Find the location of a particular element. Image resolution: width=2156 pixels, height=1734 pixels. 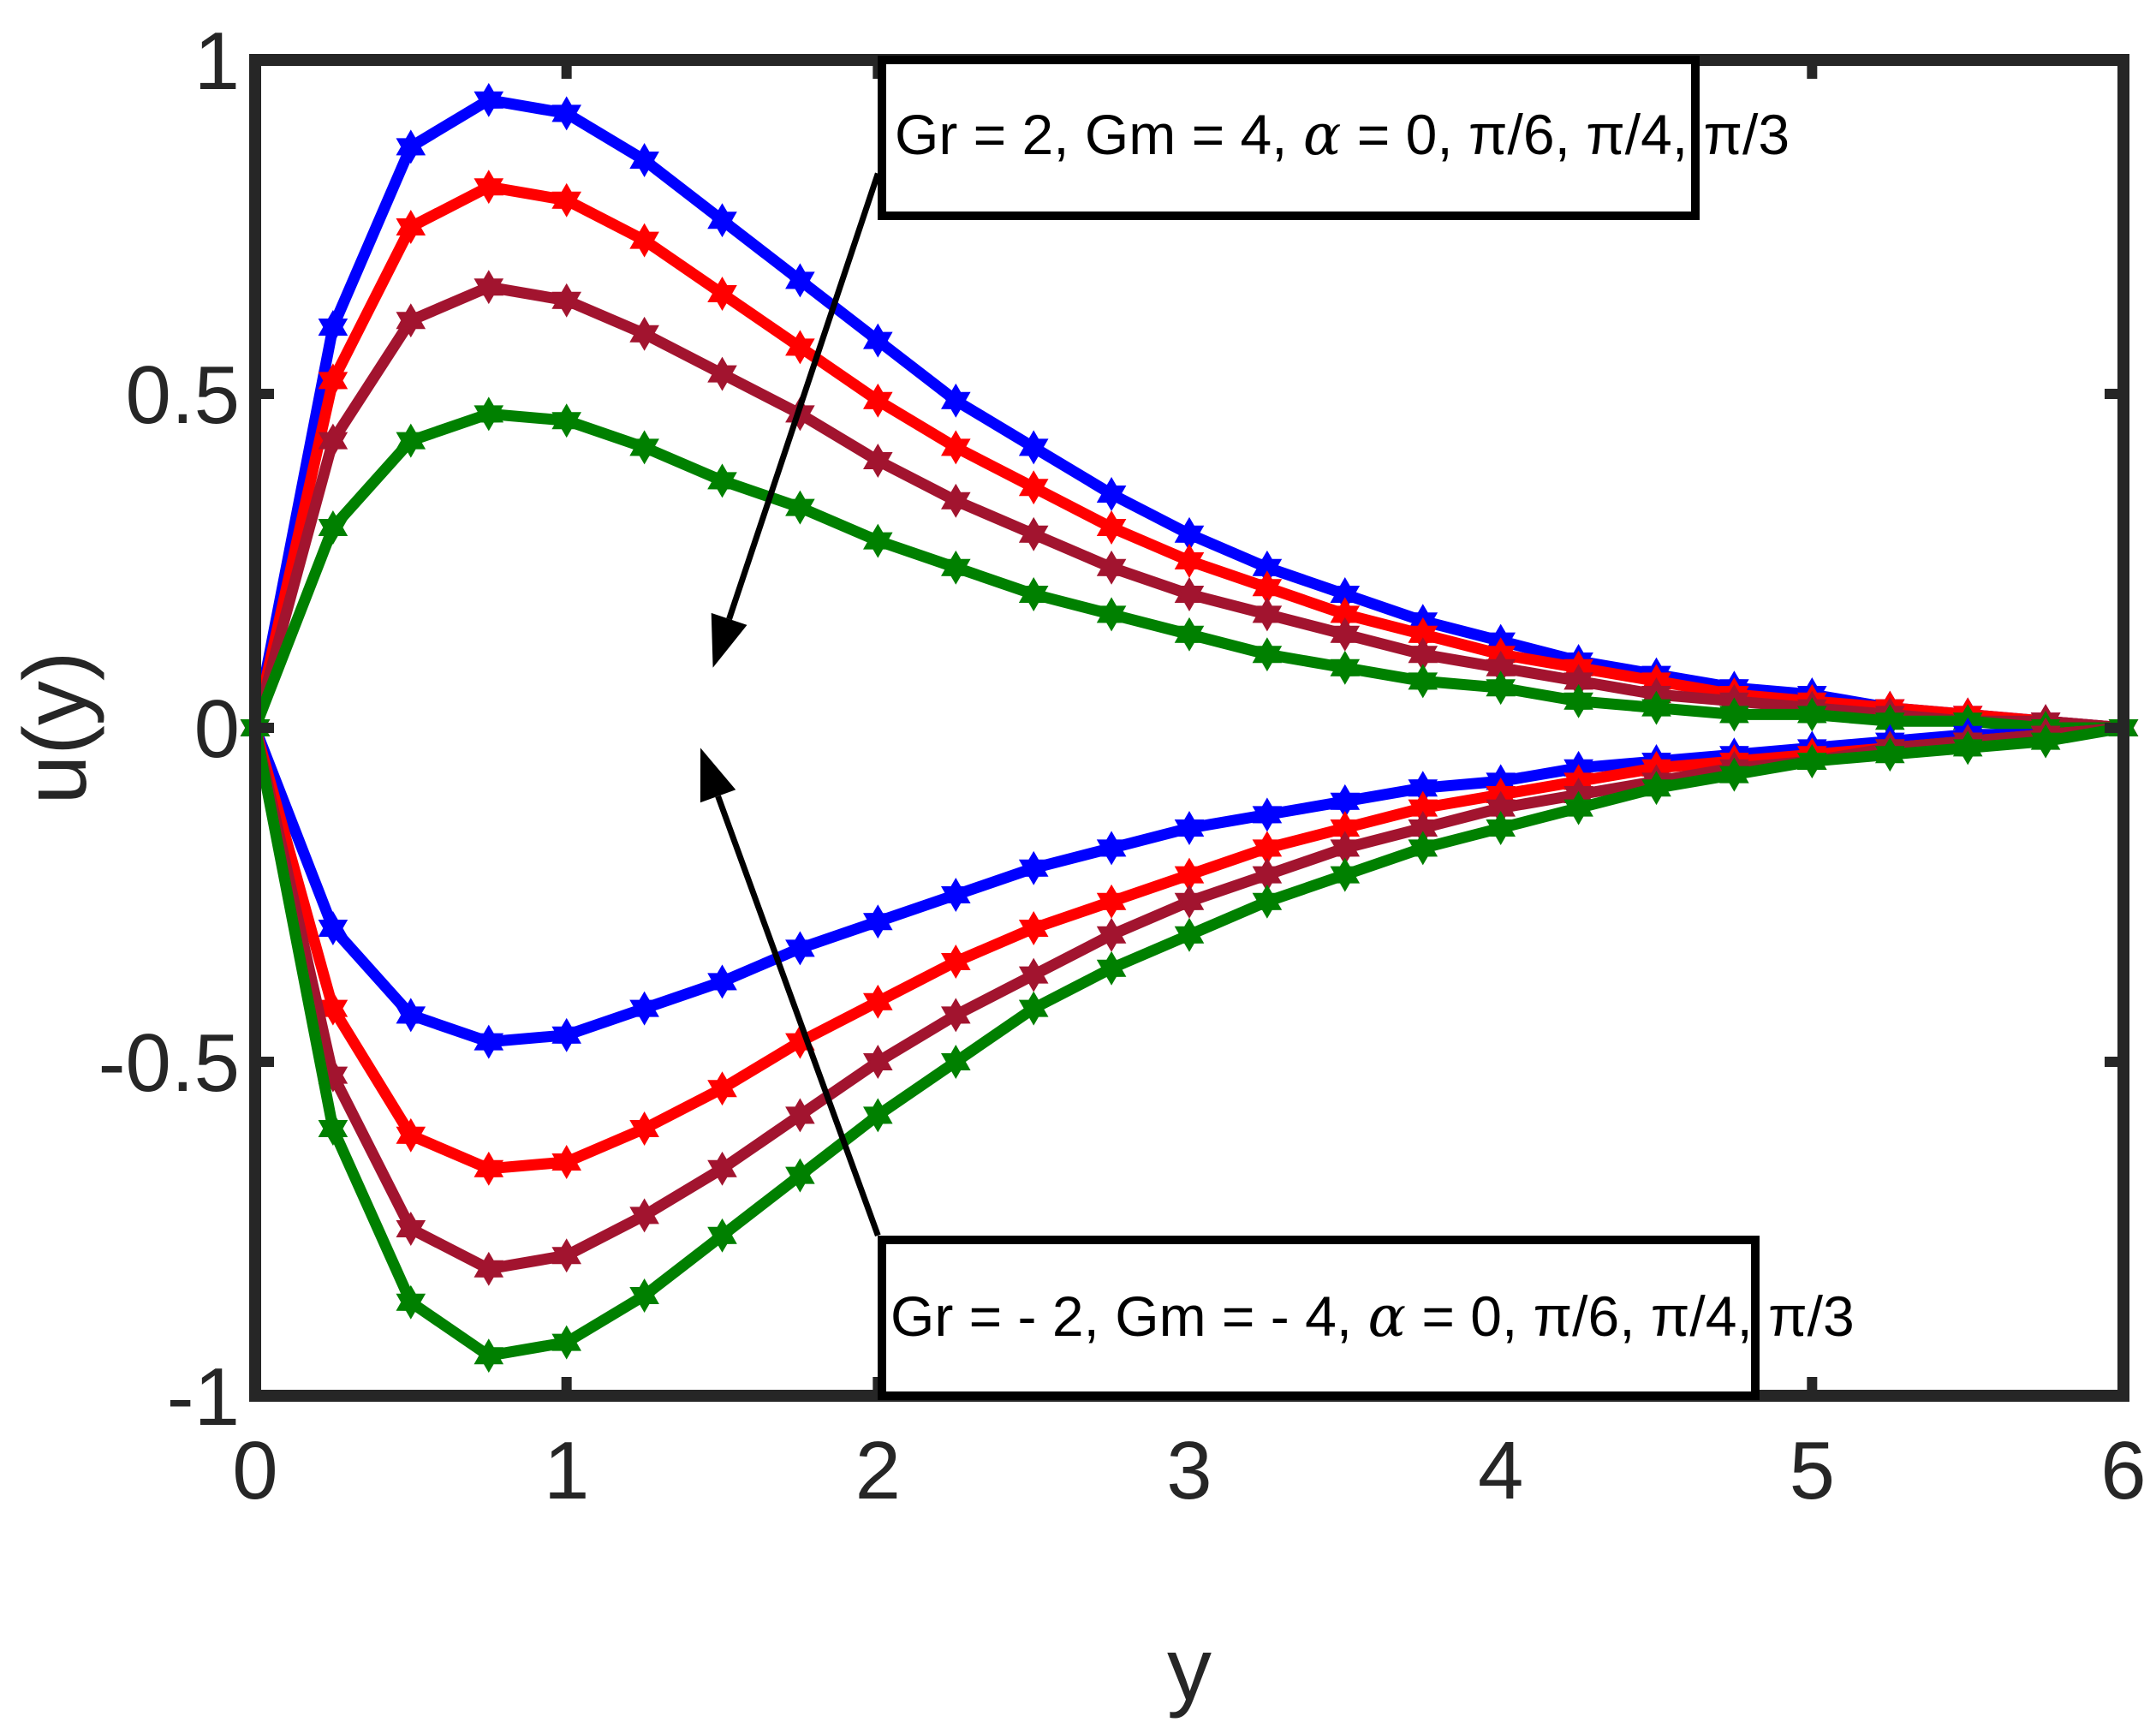

y-tick-label: 0 is located at coordinates (217, 729).